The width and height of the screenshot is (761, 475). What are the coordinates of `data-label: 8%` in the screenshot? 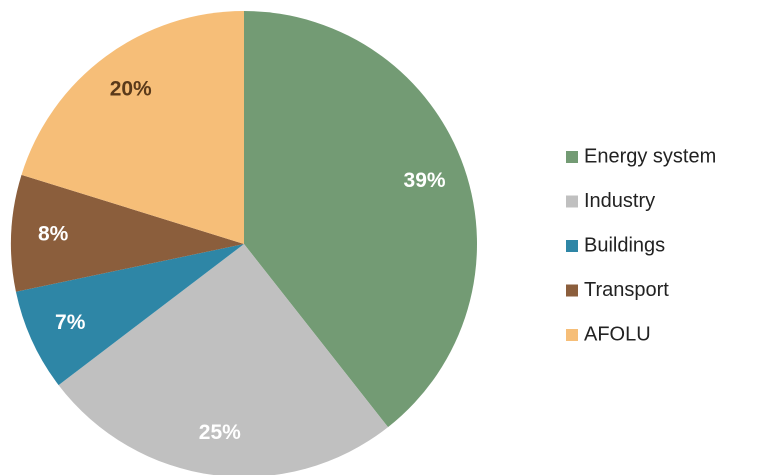 It's located at (53, 233).